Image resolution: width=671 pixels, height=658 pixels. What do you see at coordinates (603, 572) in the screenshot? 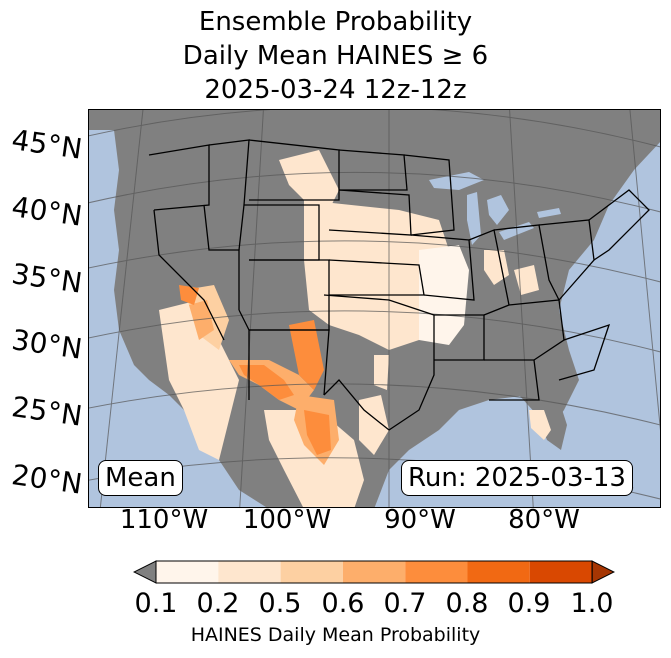
I see `colorbar-over-arrow` at bounding box center [603, 572].